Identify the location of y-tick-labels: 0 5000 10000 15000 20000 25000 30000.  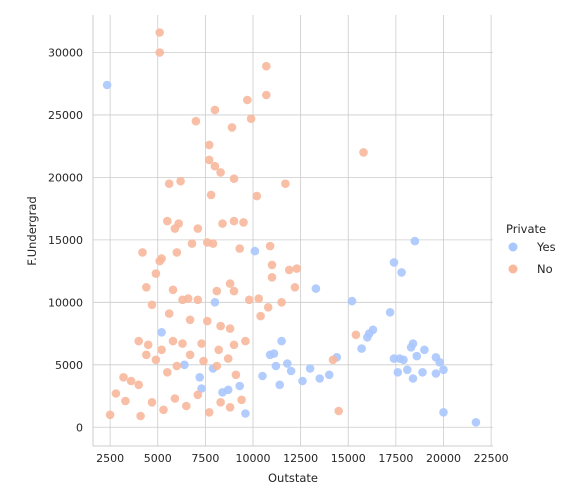
(65, 240).